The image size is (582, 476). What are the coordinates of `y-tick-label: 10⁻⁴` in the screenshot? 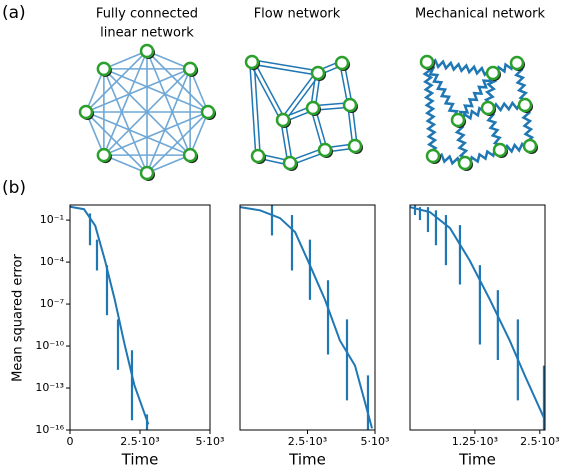 It's located at (52, 261).